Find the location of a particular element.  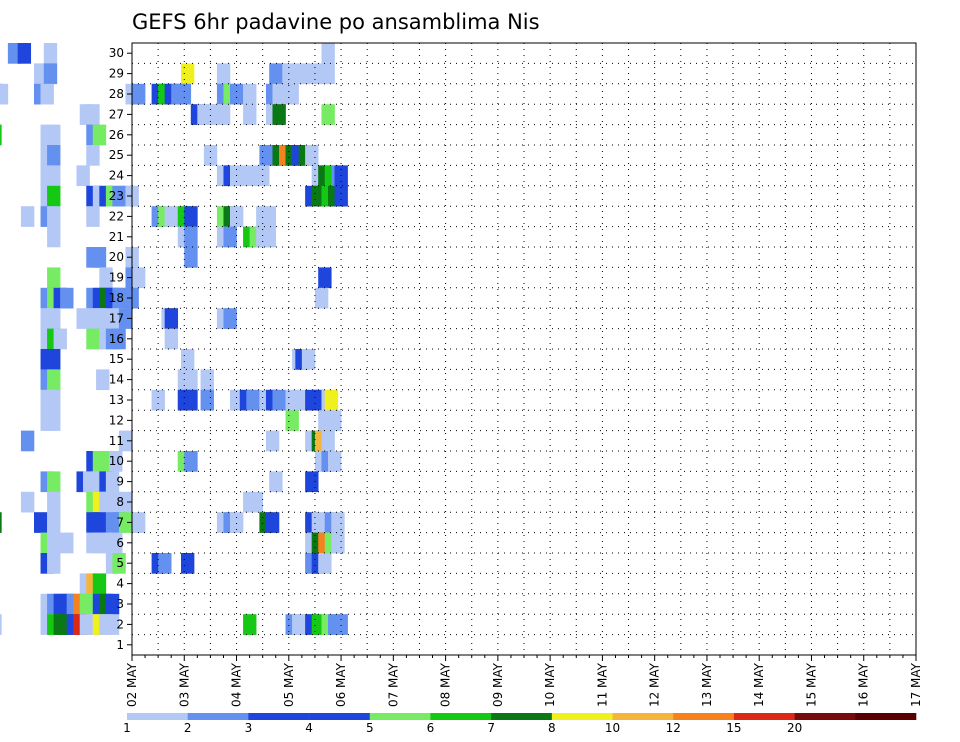

y-tick-label: 20 is located at coordinates (116, 257).